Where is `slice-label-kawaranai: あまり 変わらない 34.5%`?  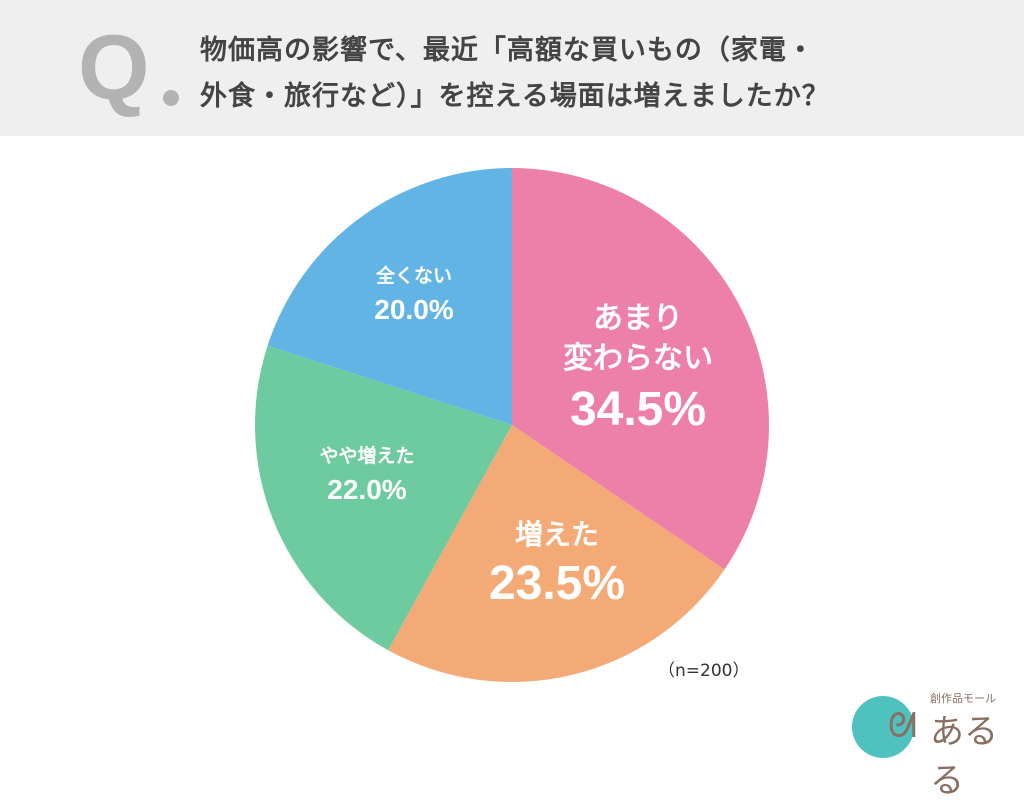 slice-label-kawaranai: あまり 変わらない 34.5% is located at coordinates (638, 370).